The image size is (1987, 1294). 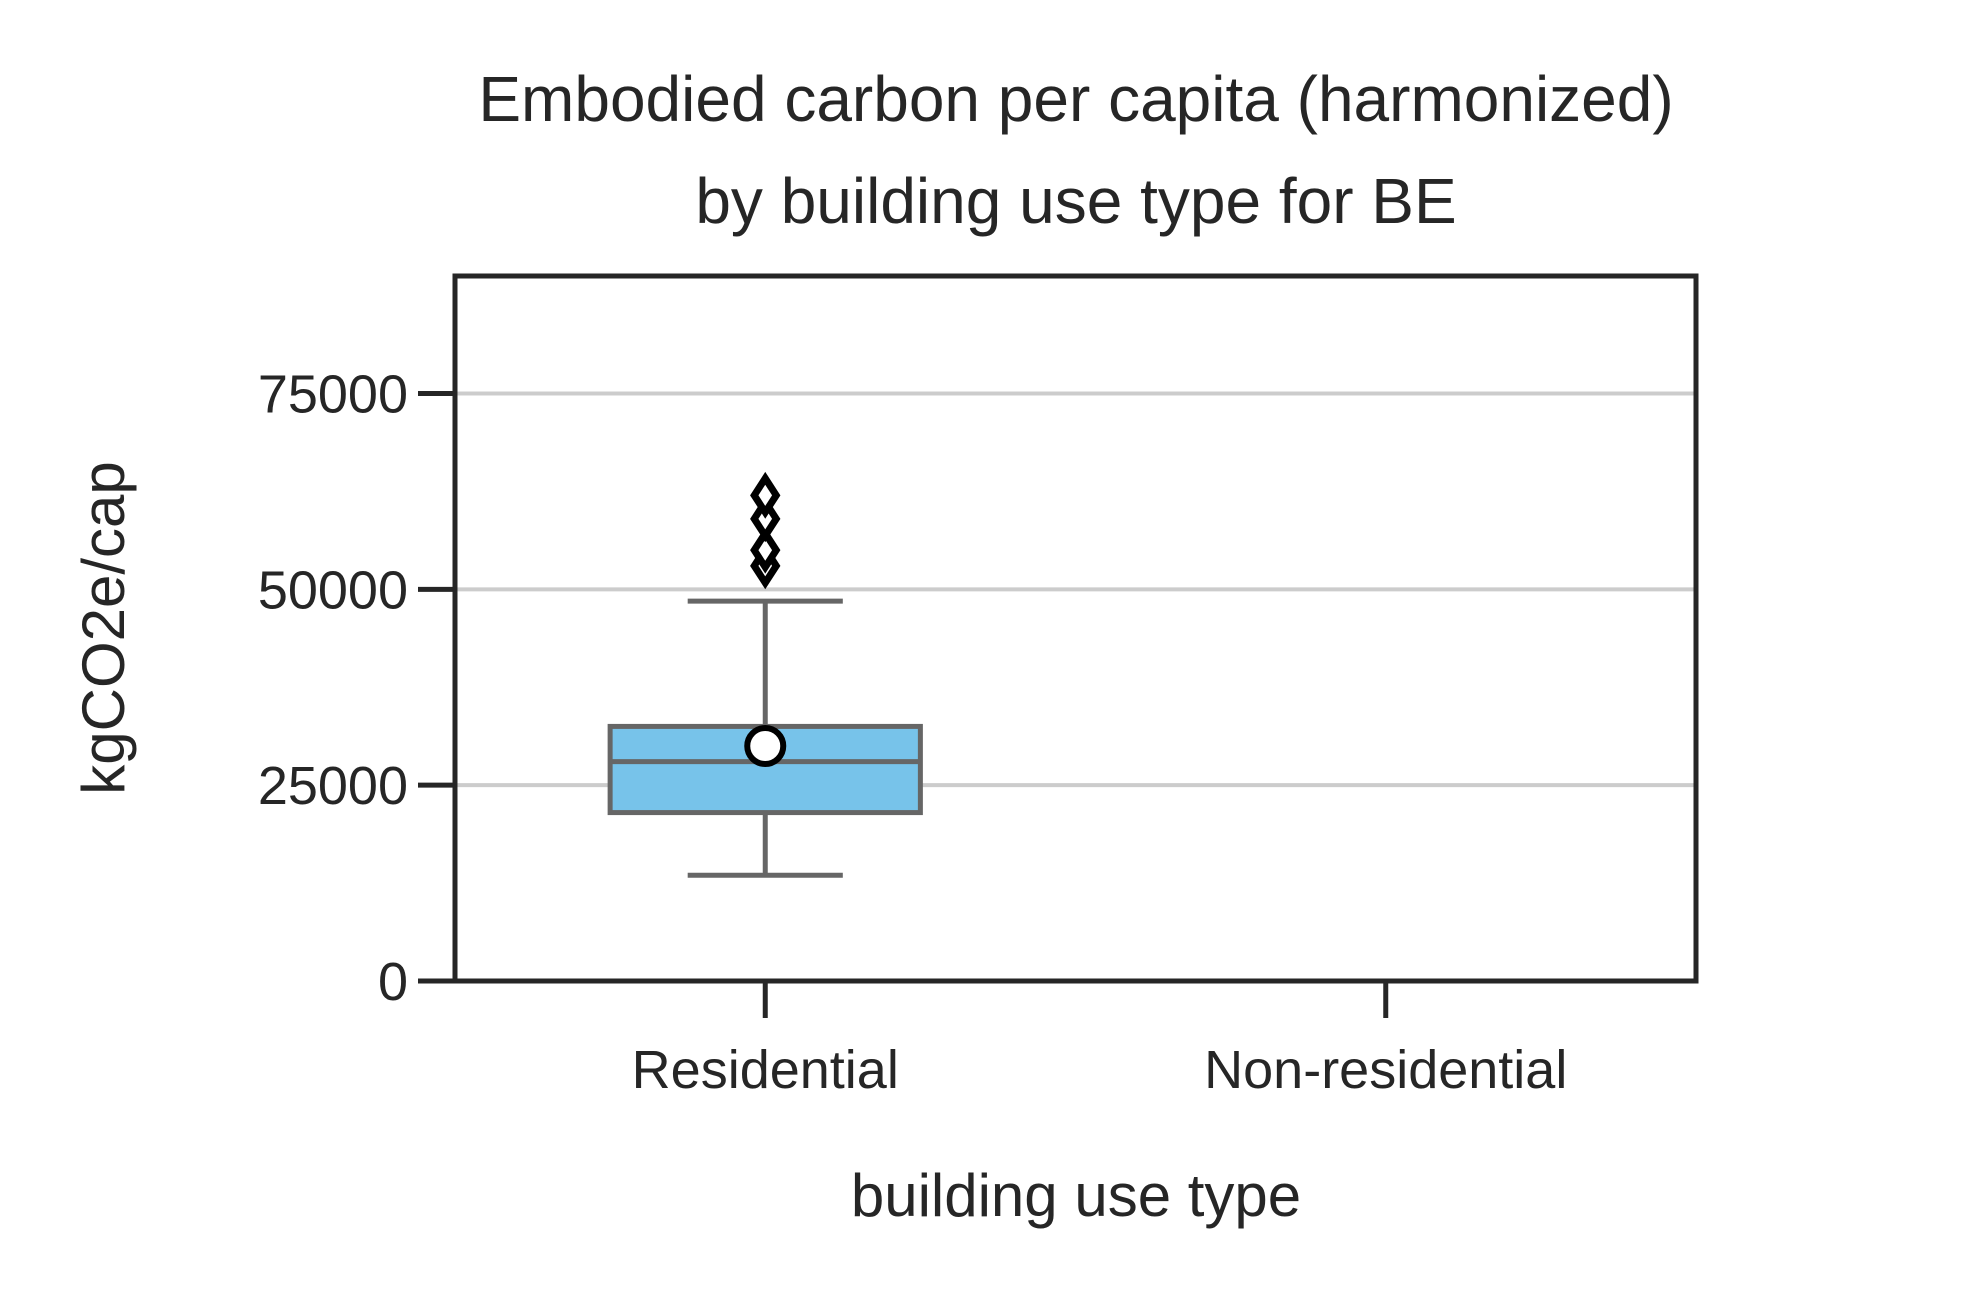 What do you see at coordinates (765, 1070) in the screenshot?
I see `x-tick-label-residential: Residential` at bounding box center [765, 1070].